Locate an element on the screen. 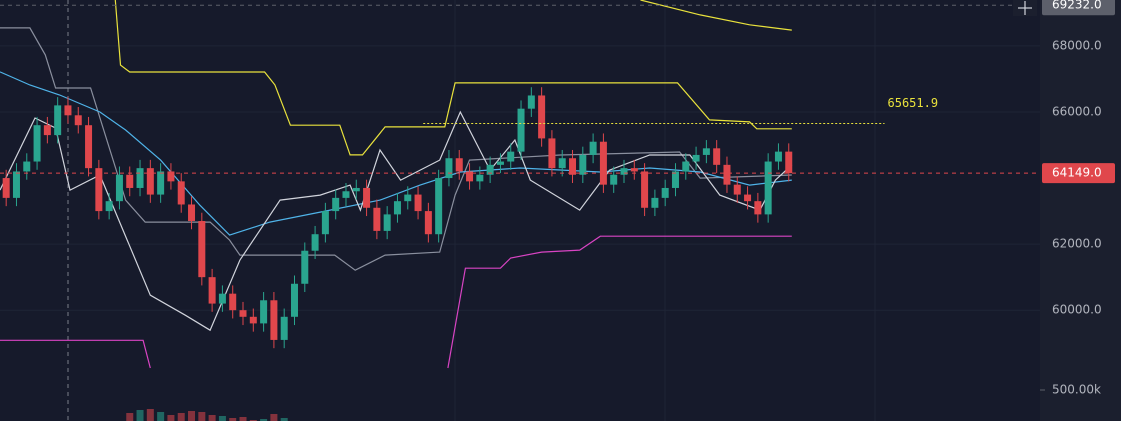  y-tick-label: 60000.0 is located at coordinates (1077, 310).